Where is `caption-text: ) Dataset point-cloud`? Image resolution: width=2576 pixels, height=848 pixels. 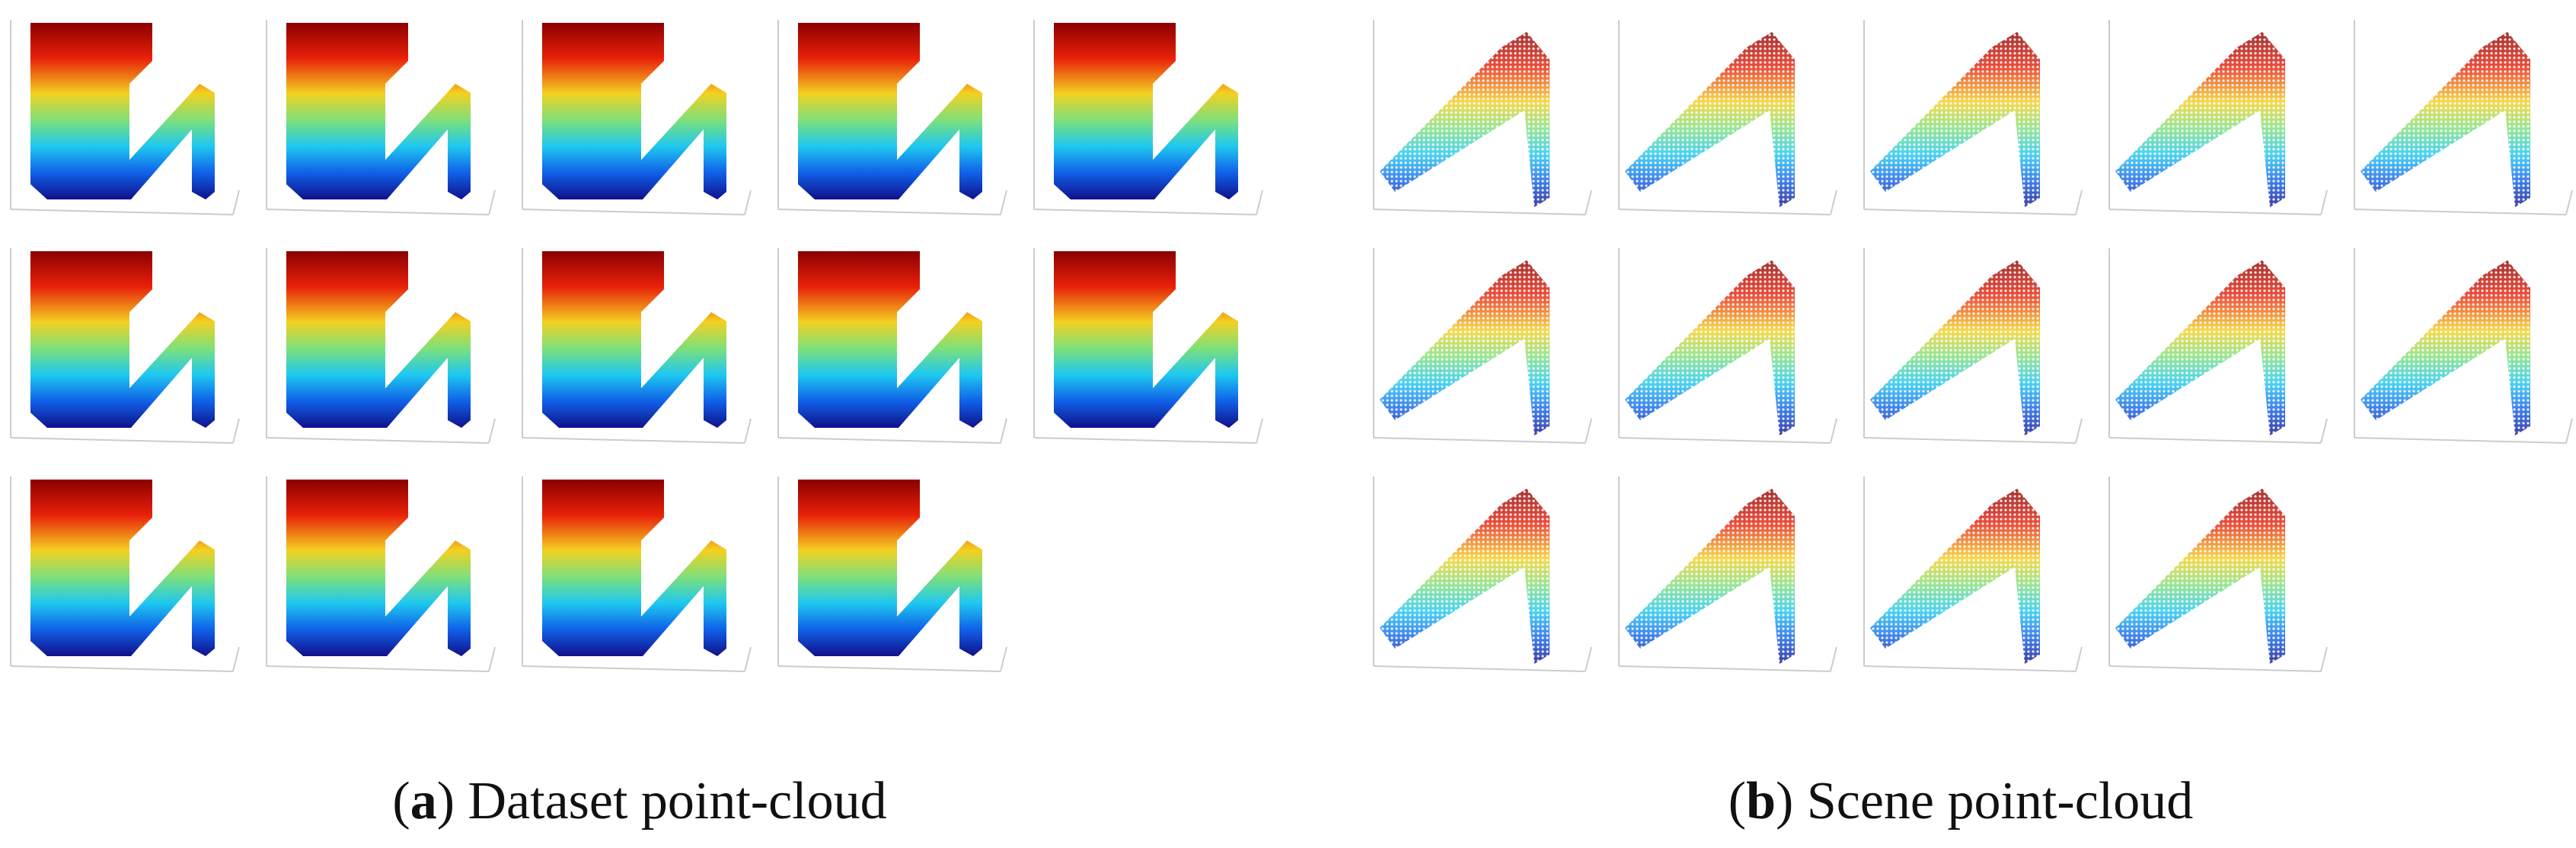
caption-text: ) Dataset point-cloud is located at coordinates (662, 801).